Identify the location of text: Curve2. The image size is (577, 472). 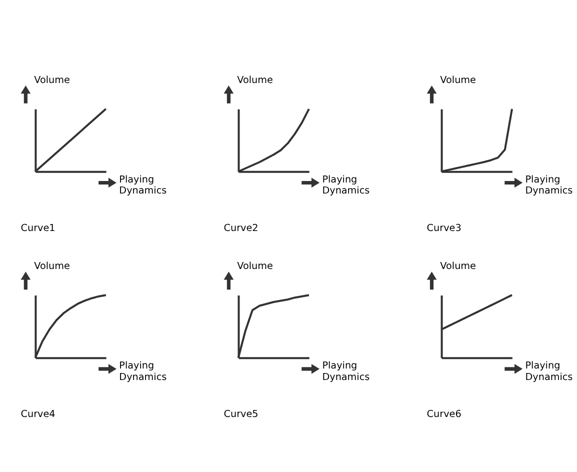
(241, 228).